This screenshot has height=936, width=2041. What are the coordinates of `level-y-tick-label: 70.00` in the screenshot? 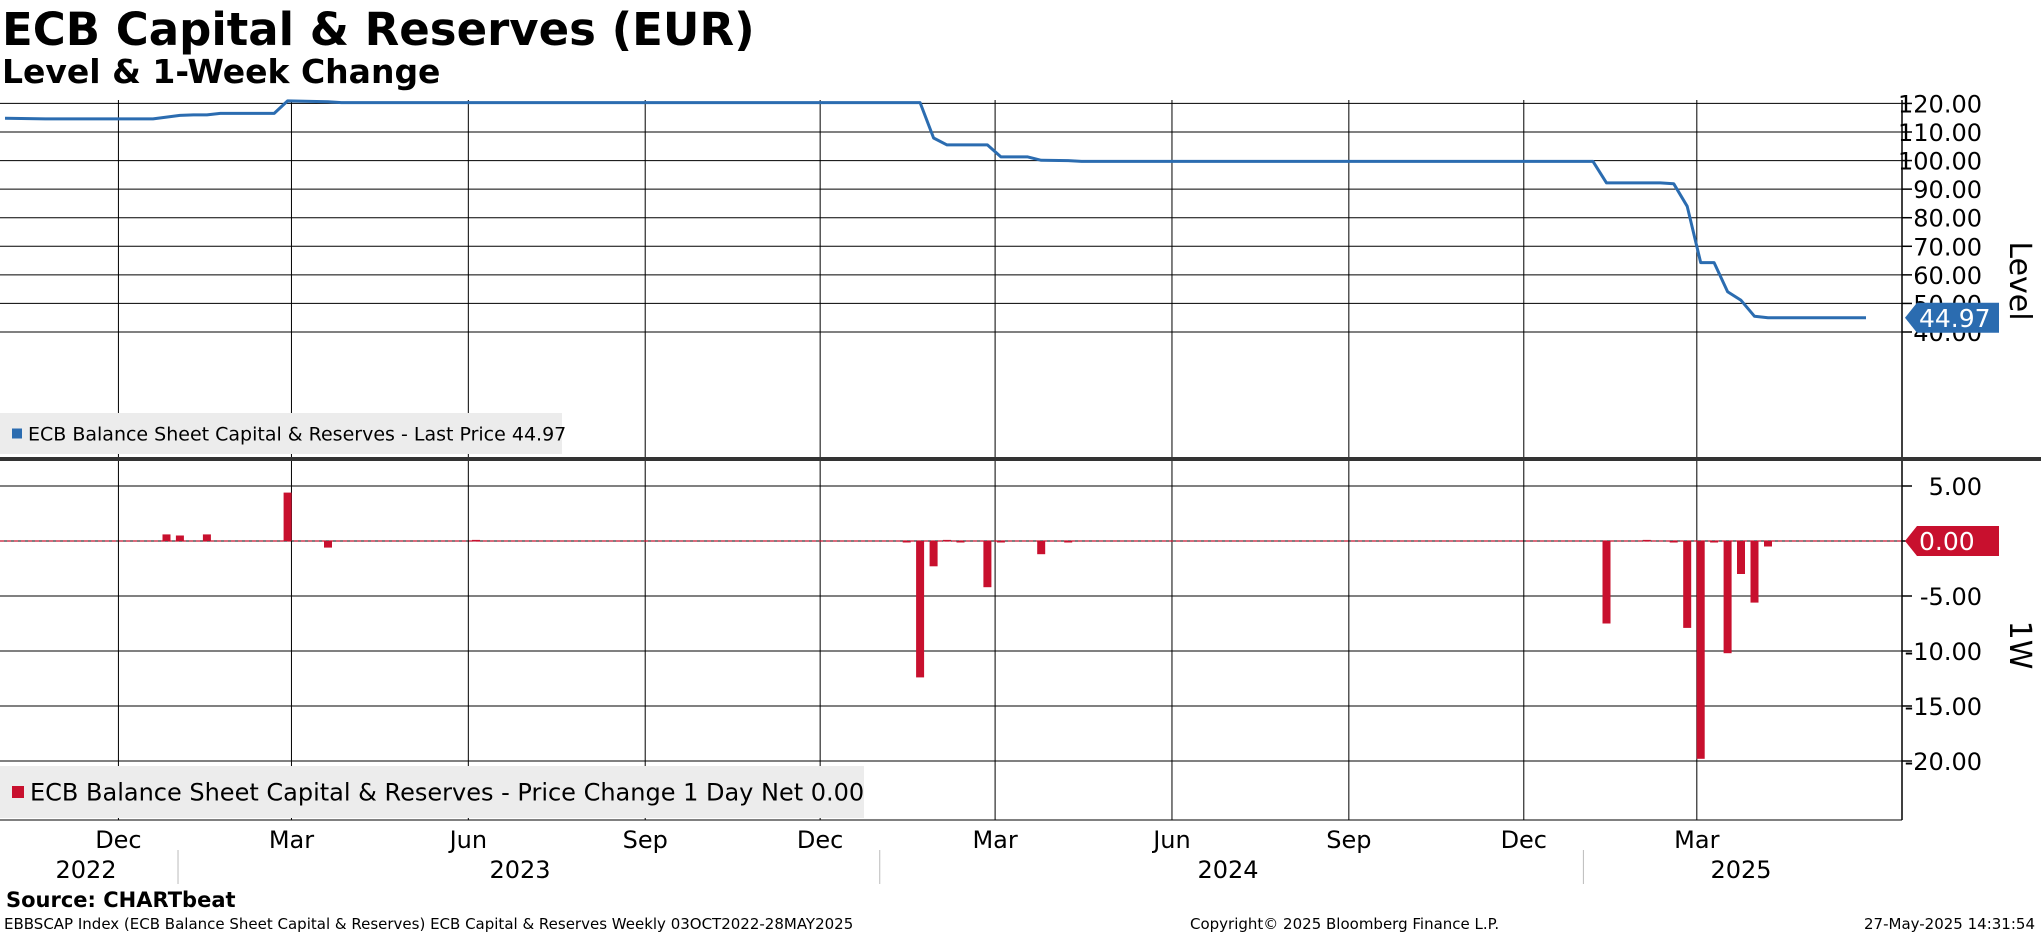 It's located at (1947, 247).